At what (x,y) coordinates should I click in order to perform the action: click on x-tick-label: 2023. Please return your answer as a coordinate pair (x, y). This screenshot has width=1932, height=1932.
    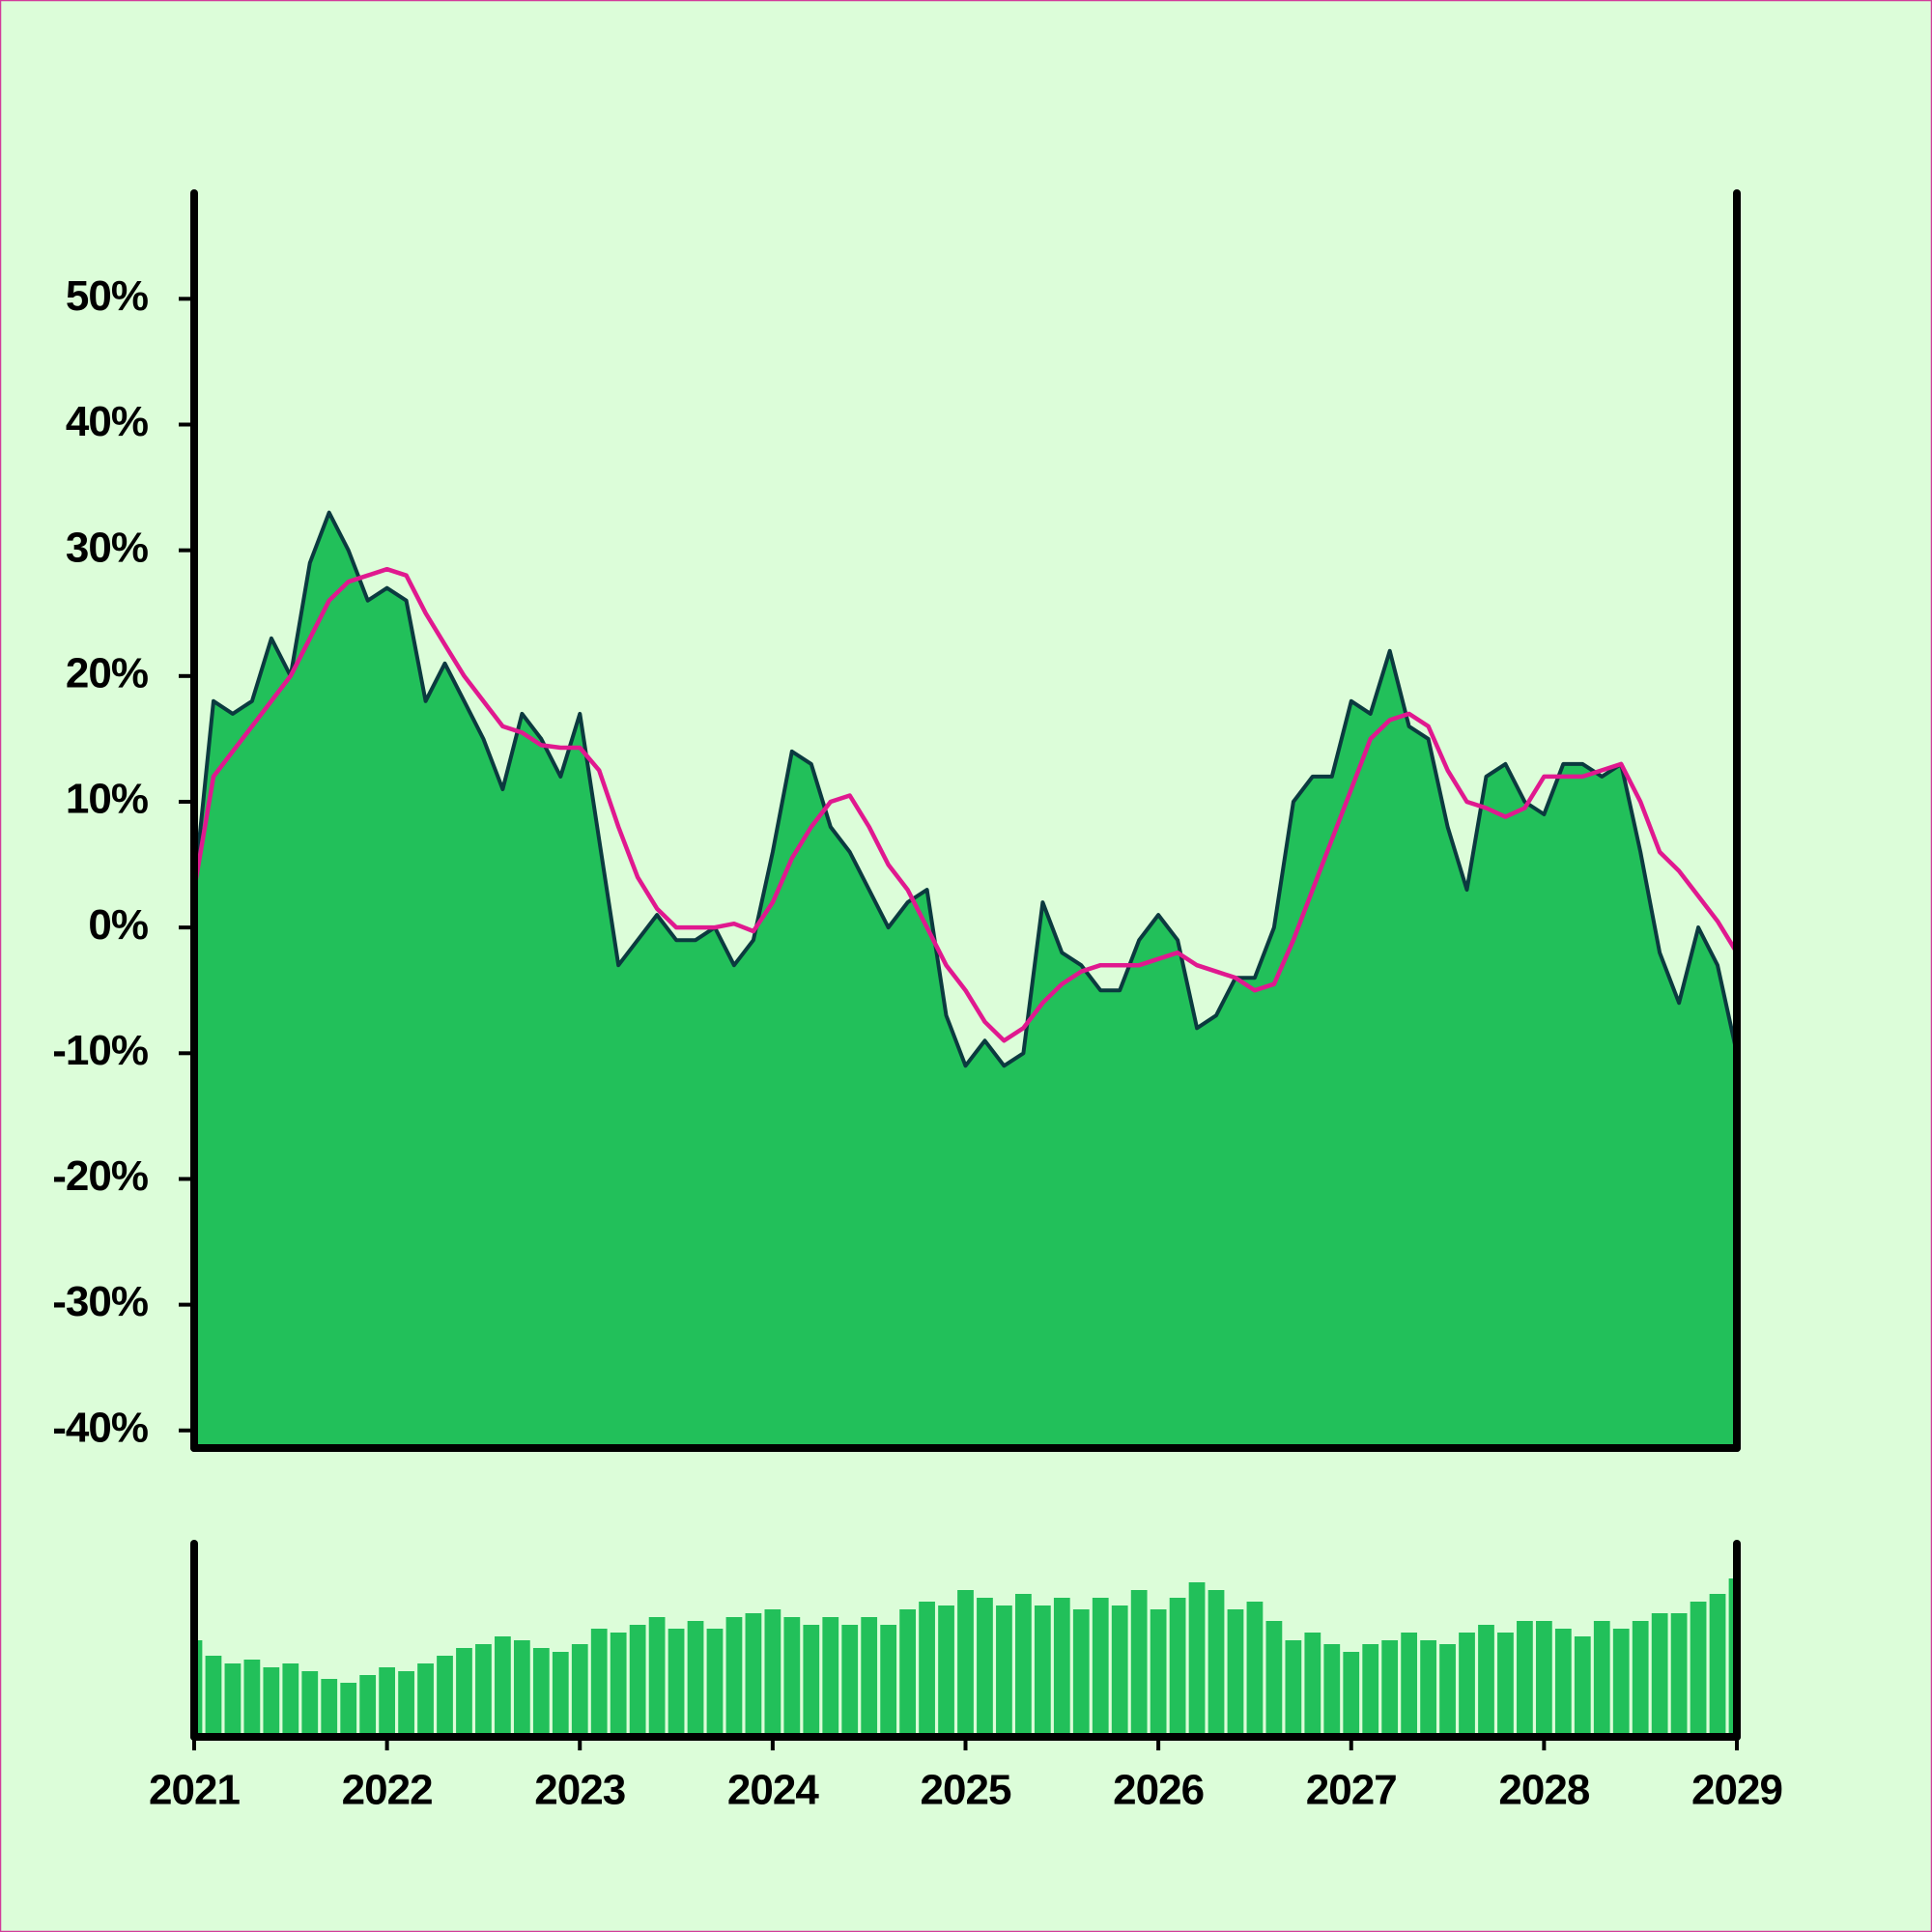
    Looking at the image, I should click on (579, 1790).